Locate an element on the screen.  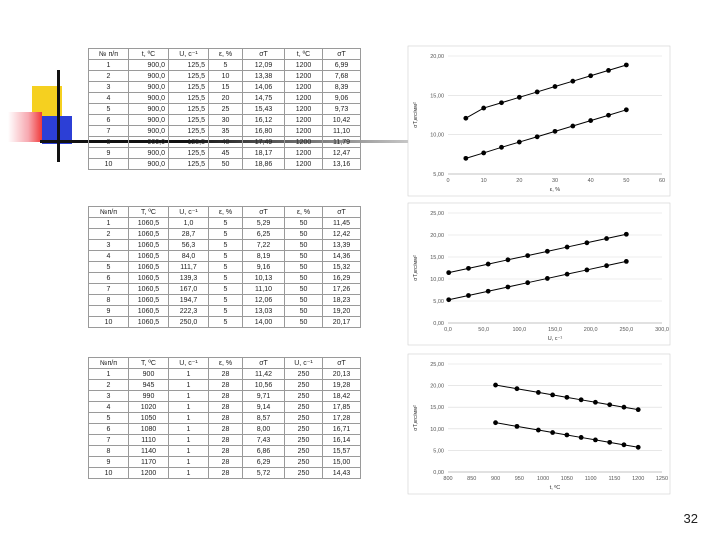
table-row: 3 990 1 28 9,71 250 18,42 is located at coordinates (224, 396).